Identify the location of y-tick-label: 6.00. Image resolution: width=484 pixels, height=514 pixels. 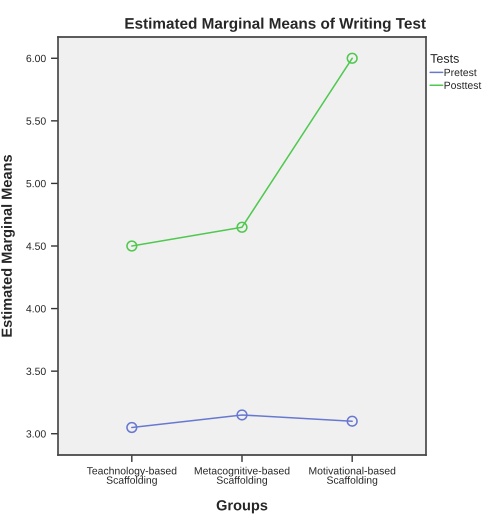
(36, 58).